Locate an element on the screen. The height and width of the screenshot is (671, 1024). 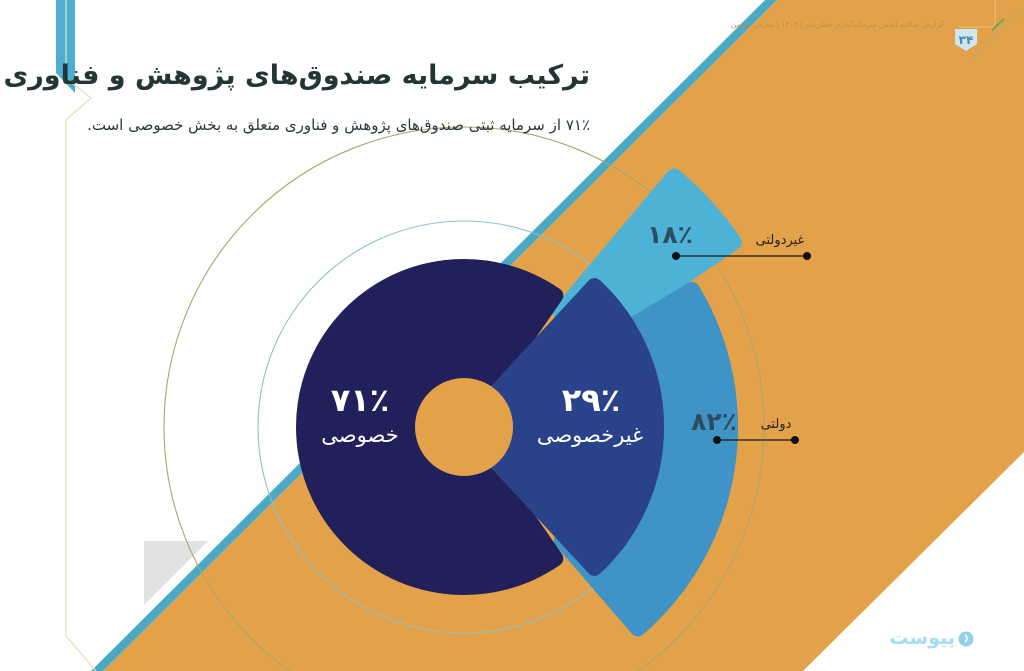
left-gold-frame-line is located at coordinates (81, 335).